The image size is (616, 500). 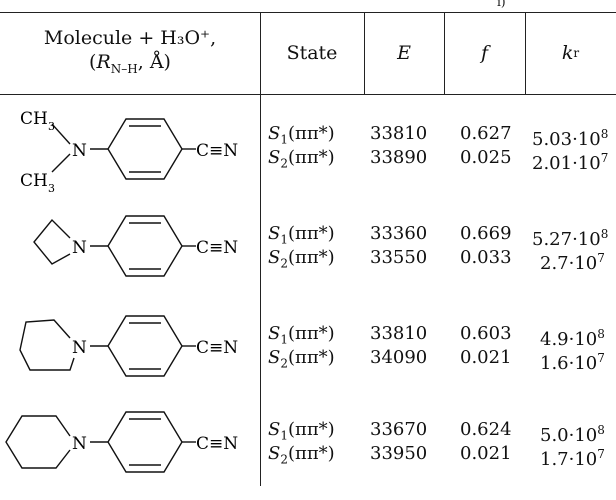 What do you see at coordinates (572, 362) in the screenshot?
I see `kr-value: 1.6·10⁷` at bounding box center [572, 362].